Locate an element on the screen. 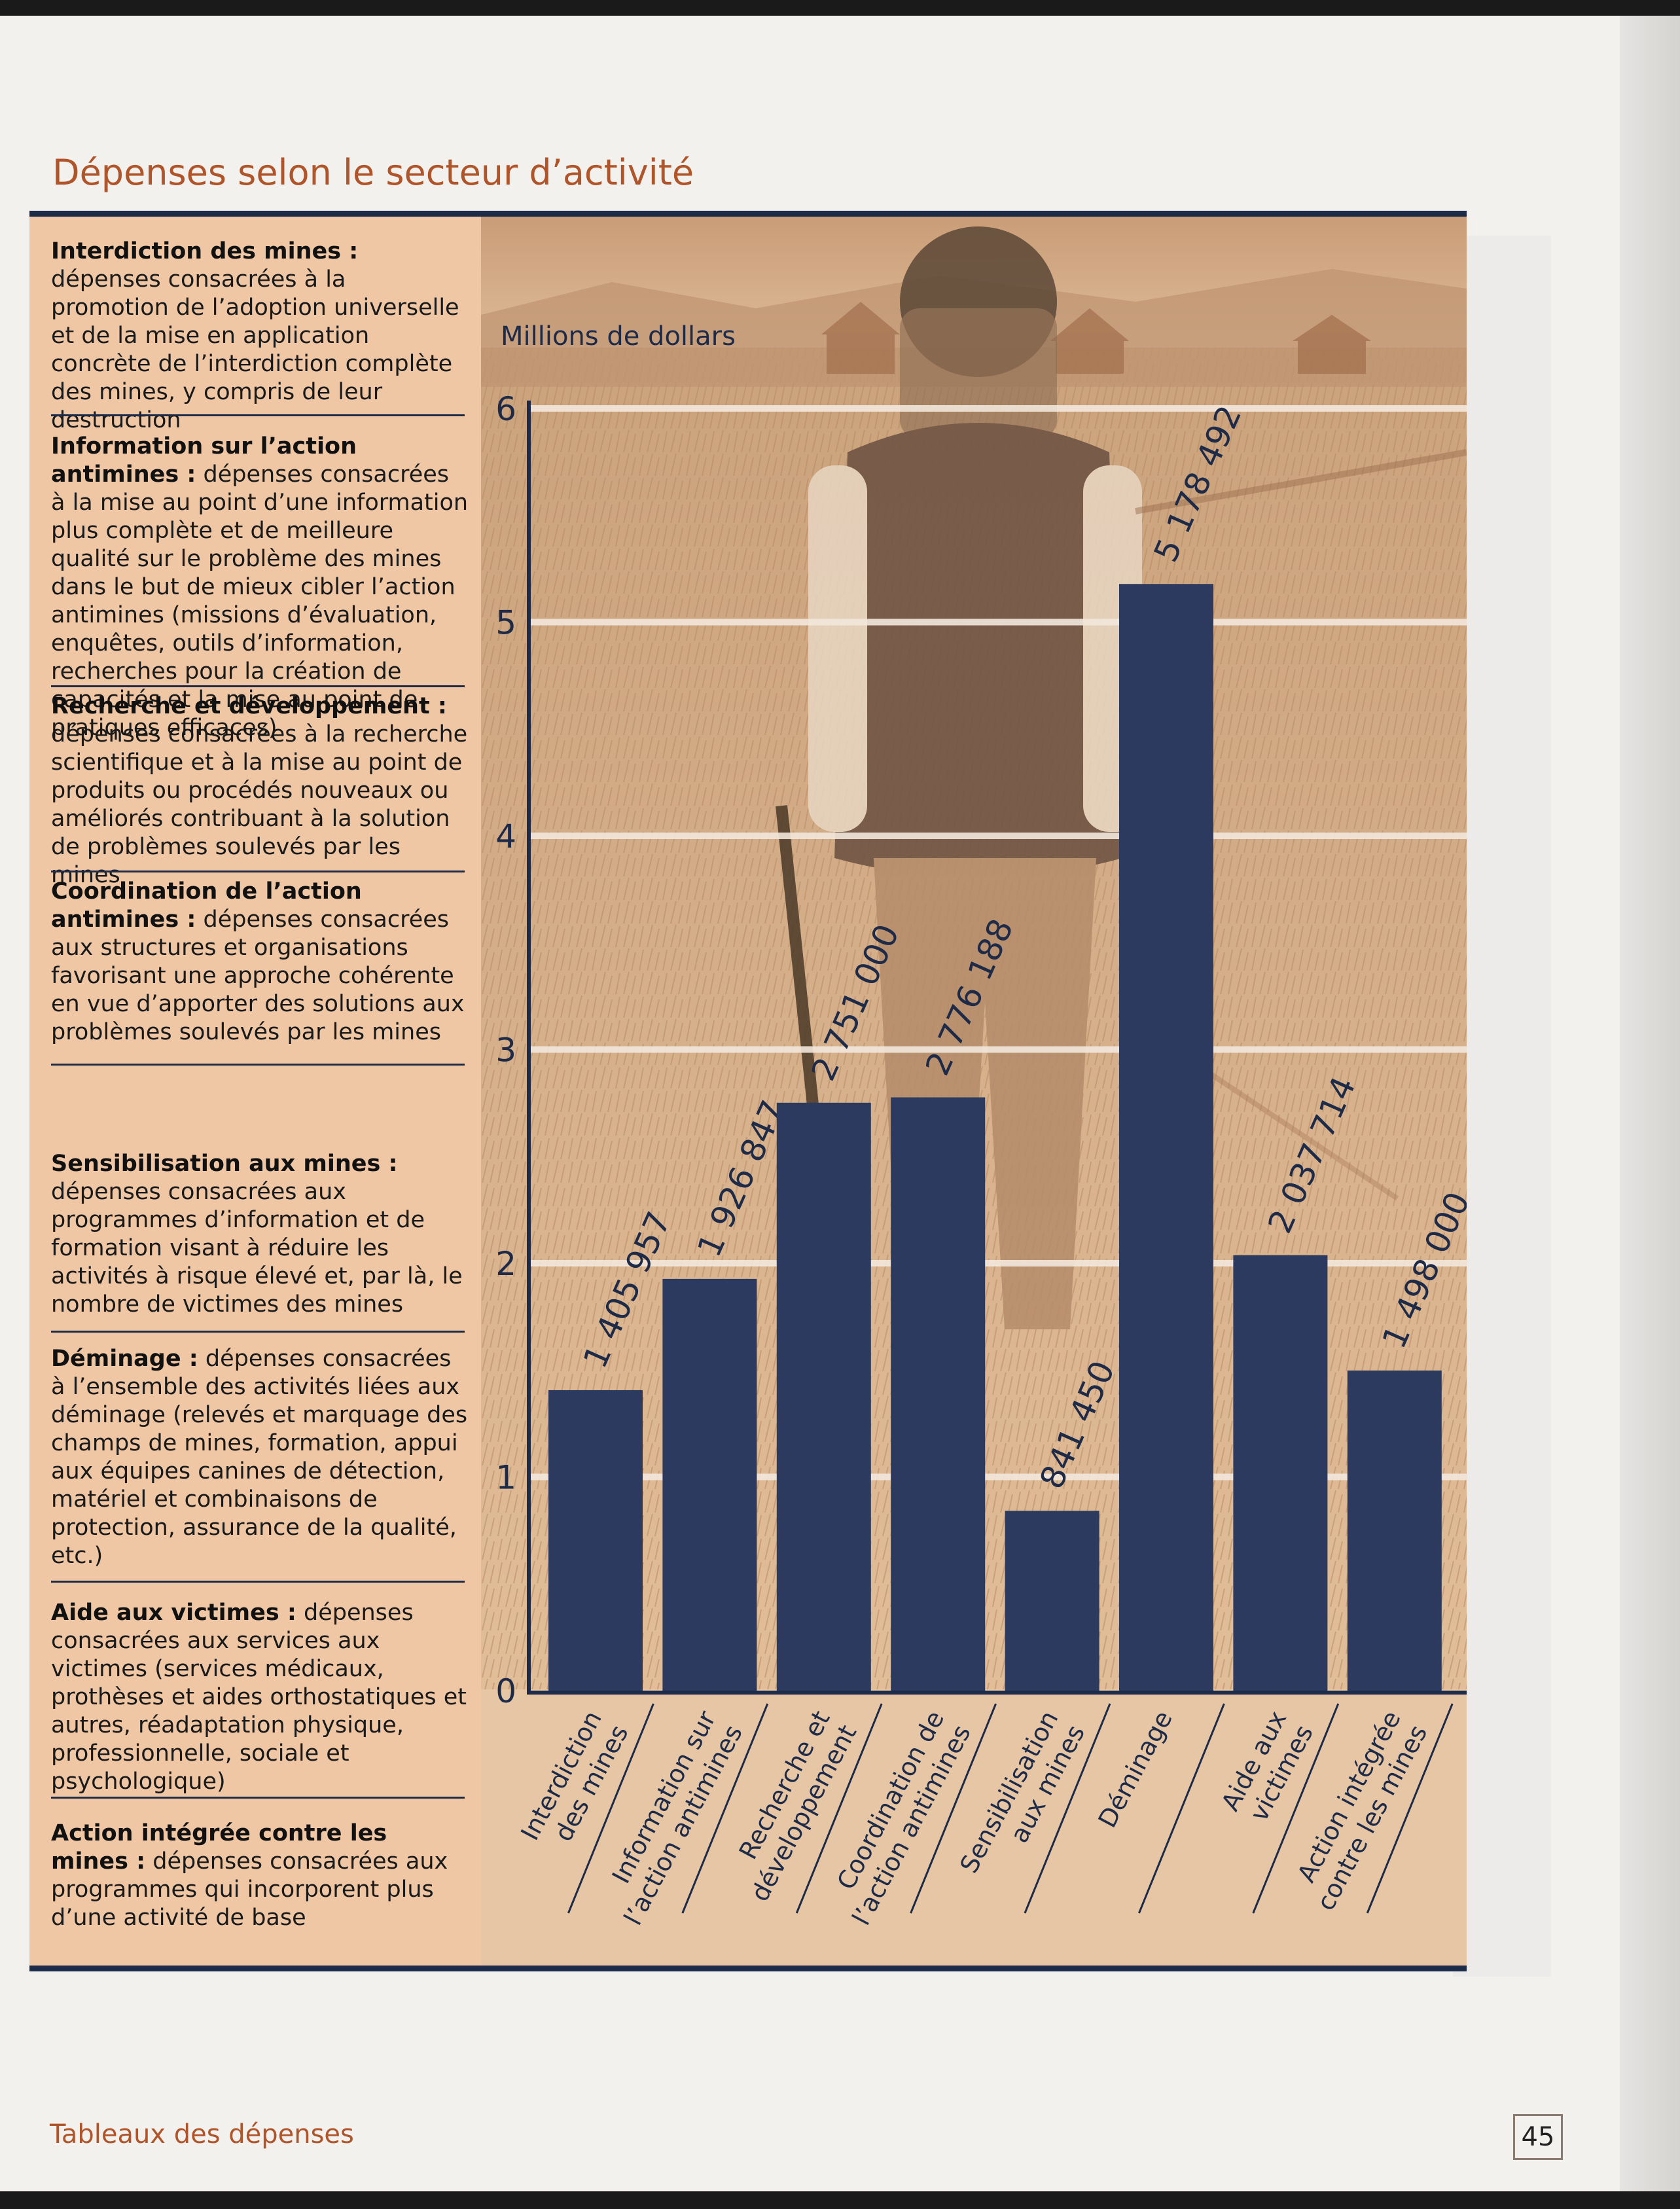 The height and width of the screenshot is (2209, 1680). category-label: Déminage is located at coordinates (1135, 1769).